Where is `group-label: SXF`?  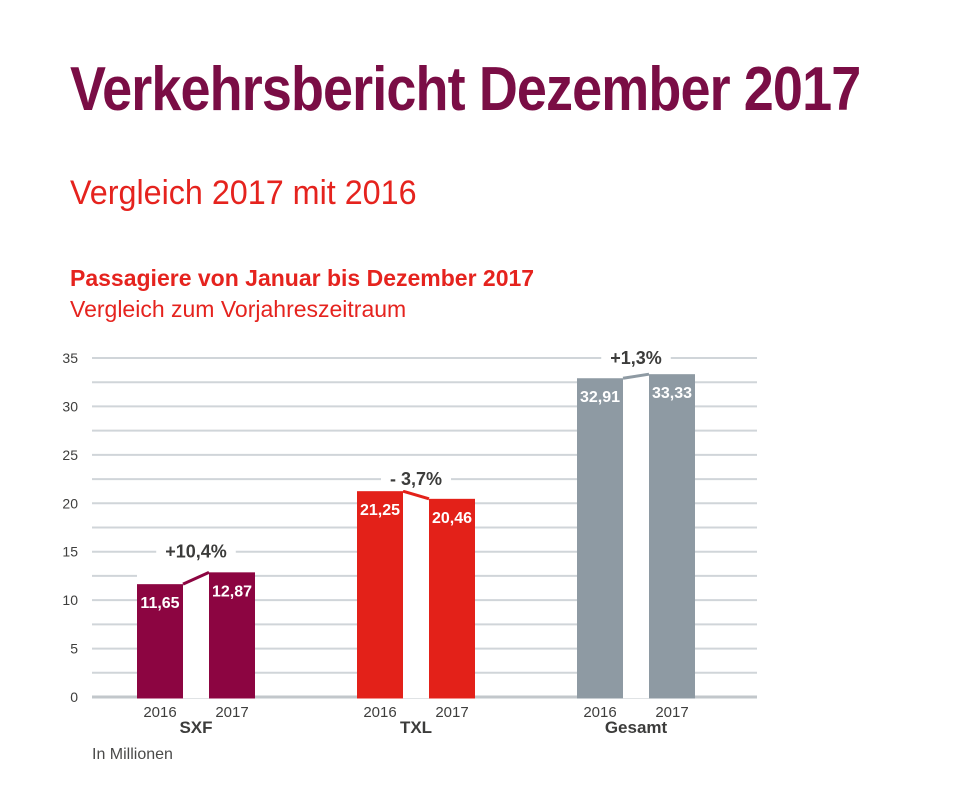 group-label: SXF is located at coordinates (195, 727).